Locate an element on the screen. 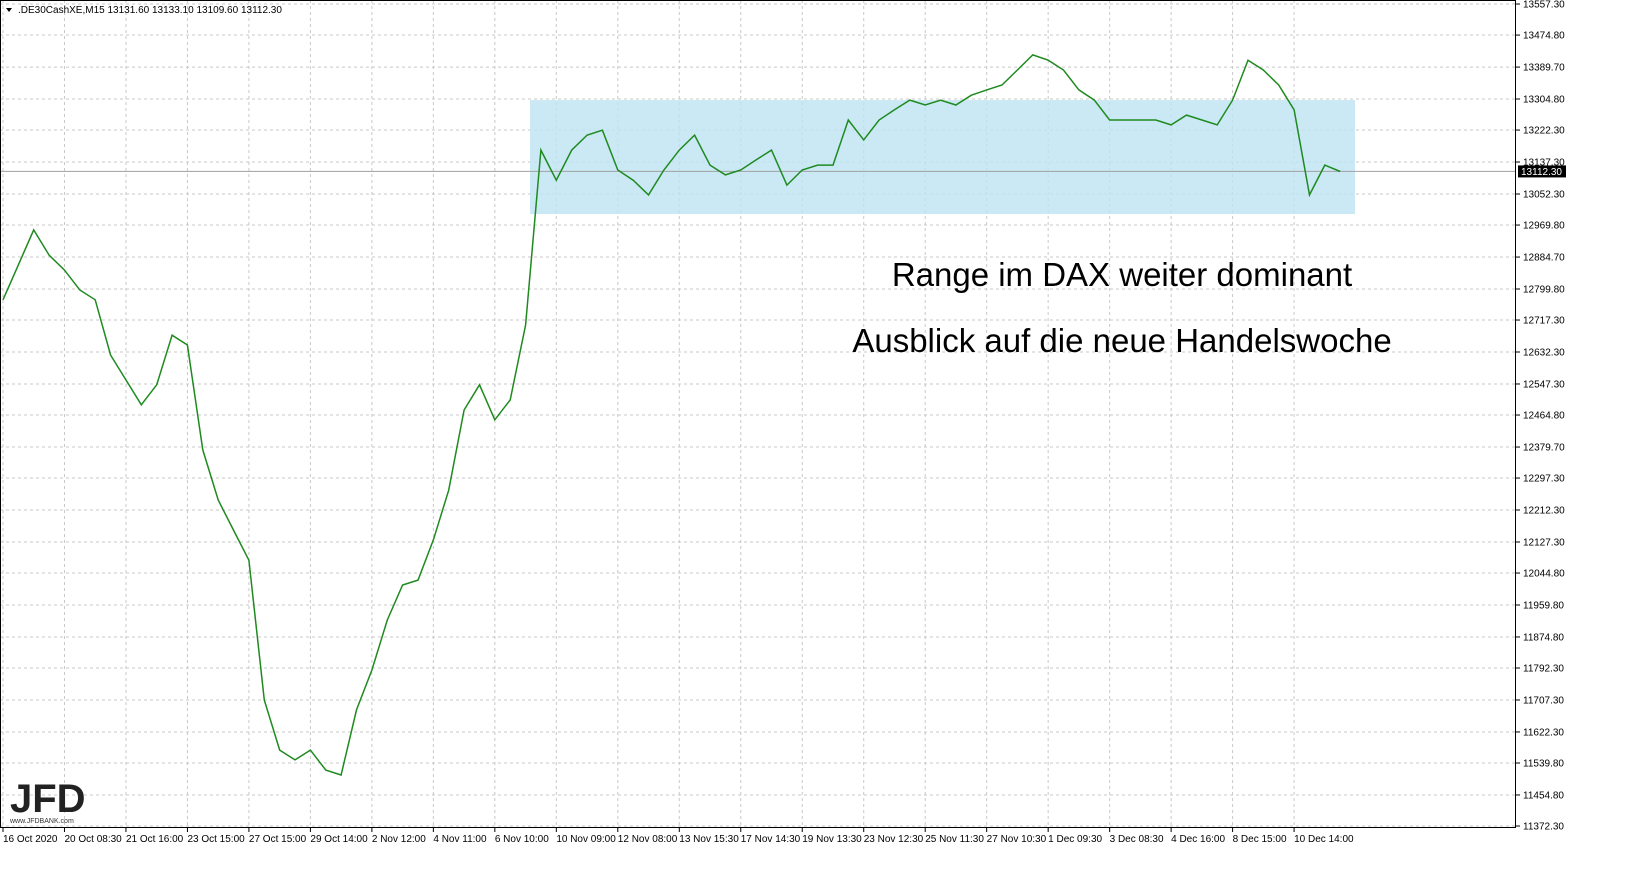 The width and height of the screenshot is (1637, 891). y-tick-label: 12799.80 is located at coordinates (1544, 289).